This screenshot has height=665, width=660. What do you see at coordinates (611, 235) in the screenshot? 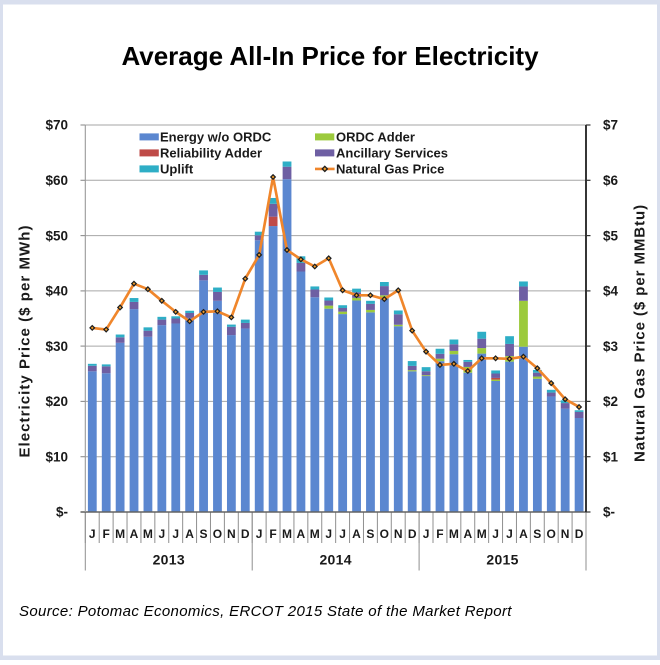
I see `svg-text: $5` at bounding box center [611, 235].